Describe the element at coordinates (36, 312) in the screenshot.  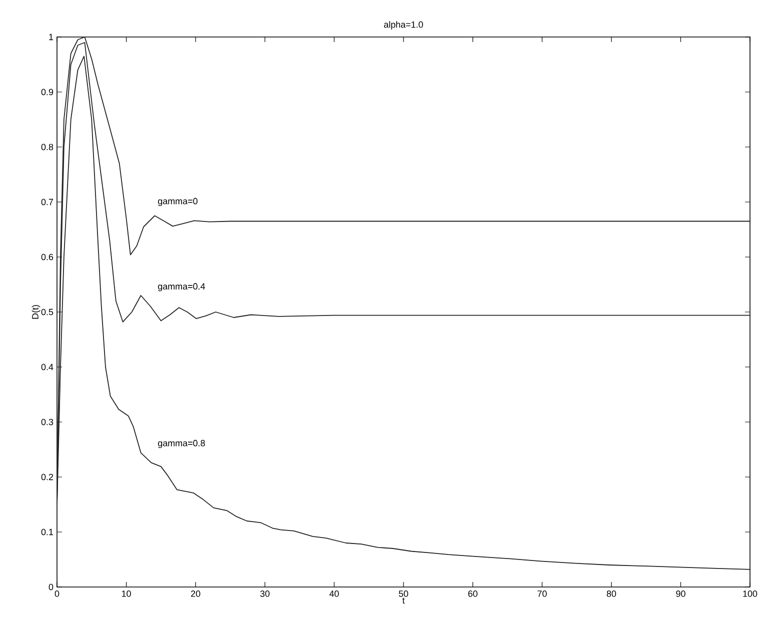
I see `y-axis-title: D(t)` at that location.